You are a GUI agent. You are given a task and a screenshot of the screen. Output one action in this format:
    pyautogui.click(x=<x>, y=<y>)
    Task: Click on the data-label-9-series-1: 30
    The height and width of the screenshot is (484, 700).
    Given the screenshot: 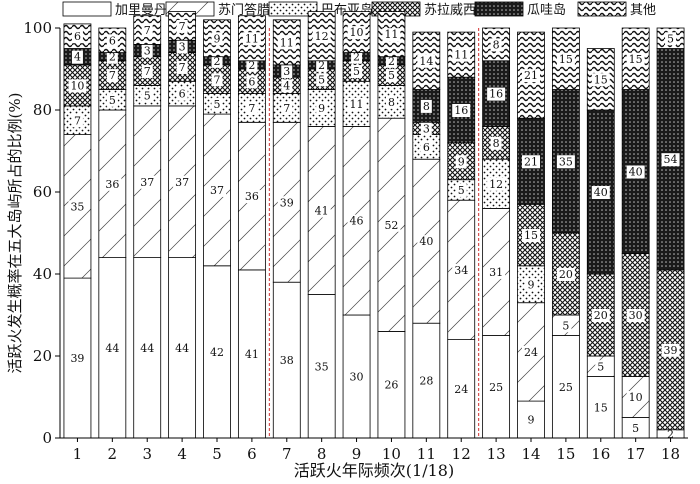 What is the action you would take?
    pyautogui.click(x=357, y=377)
    